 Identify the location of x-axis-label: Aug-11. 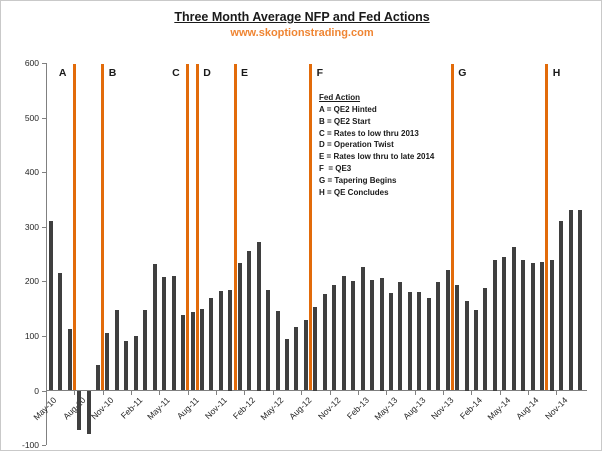
(187, 408).